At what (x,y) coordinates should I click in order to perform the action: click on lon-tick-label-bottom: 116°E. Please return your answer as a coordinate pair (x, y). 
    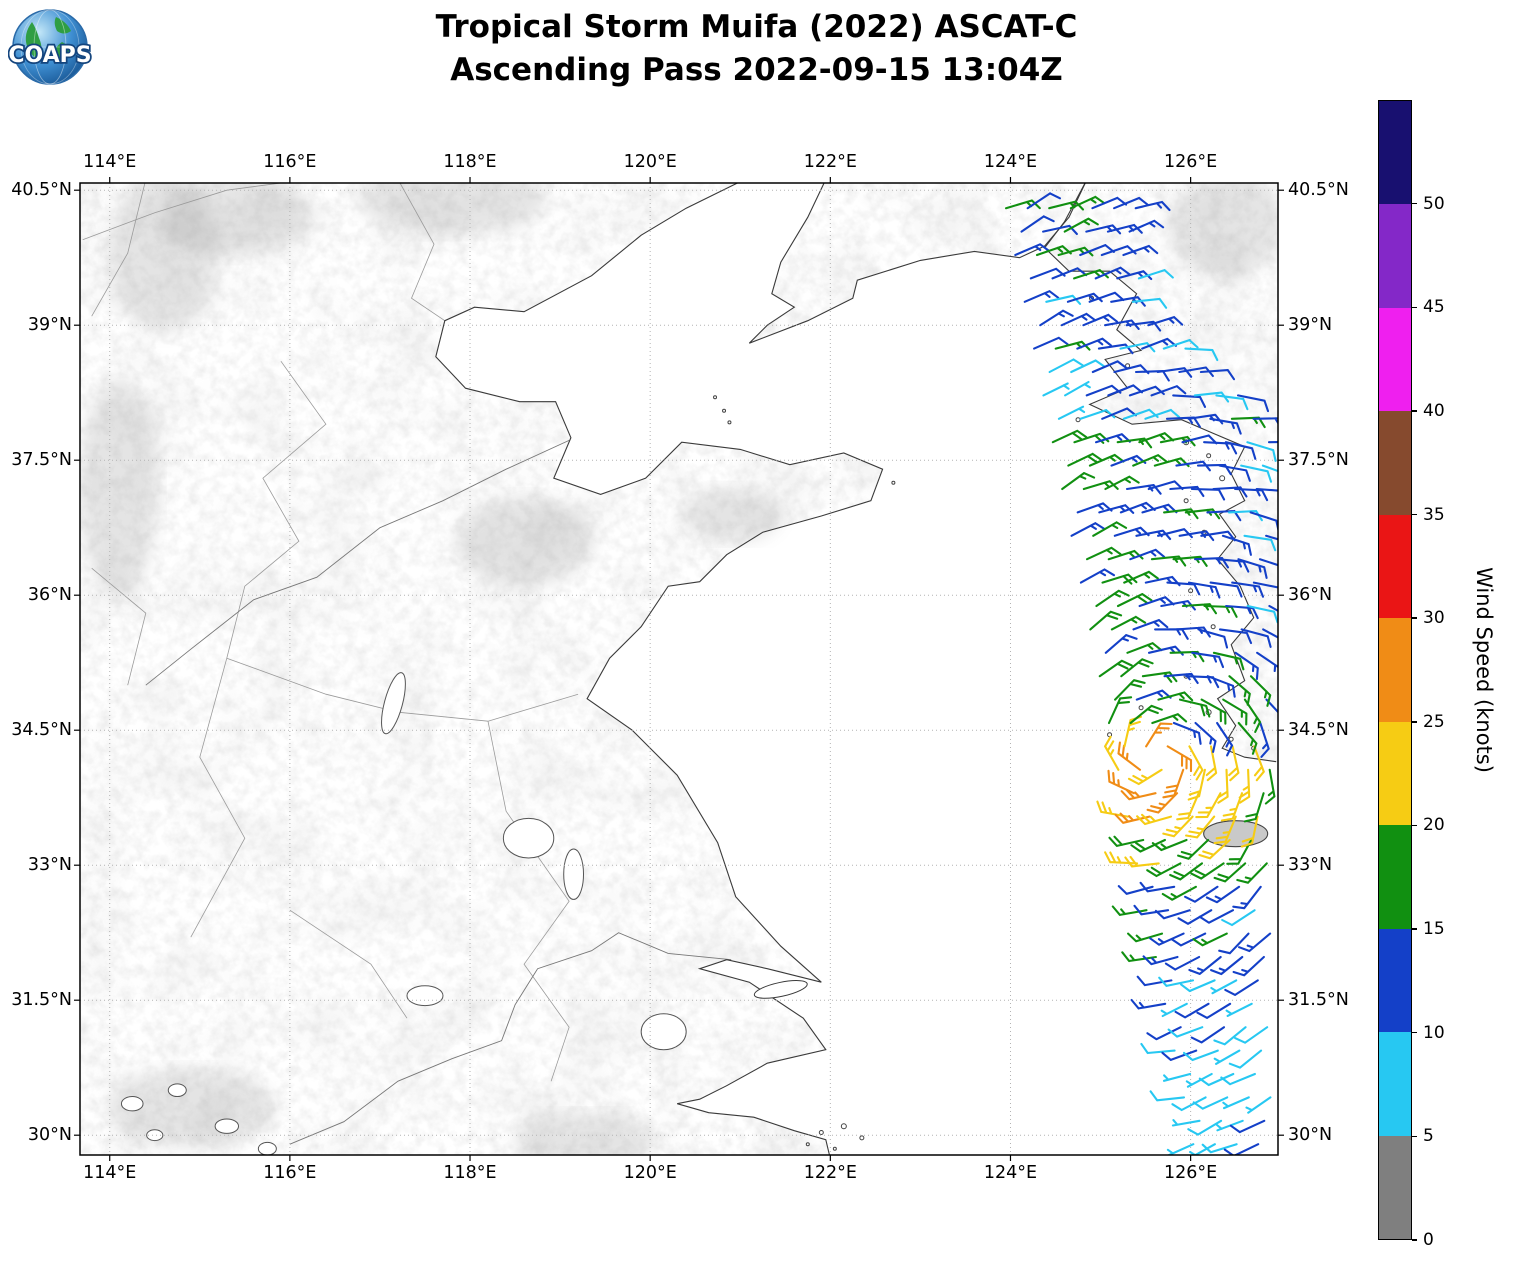
    Looking at the image, I should click on (290, 1173).